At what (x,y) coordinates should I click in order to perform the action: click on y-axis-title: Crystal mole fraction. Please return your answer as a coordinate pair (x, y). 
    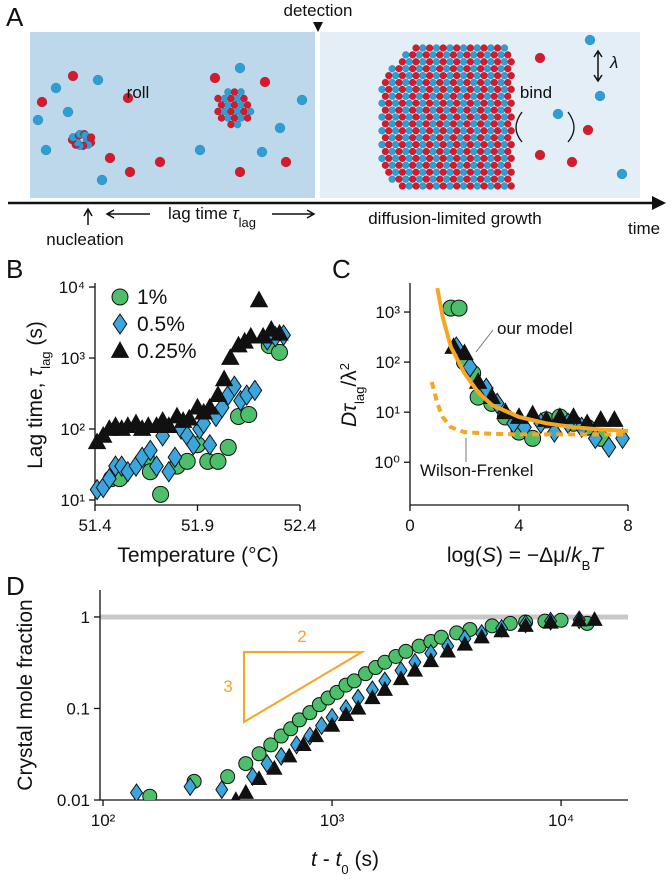
    Looking at the image, I should click on (25, 694).